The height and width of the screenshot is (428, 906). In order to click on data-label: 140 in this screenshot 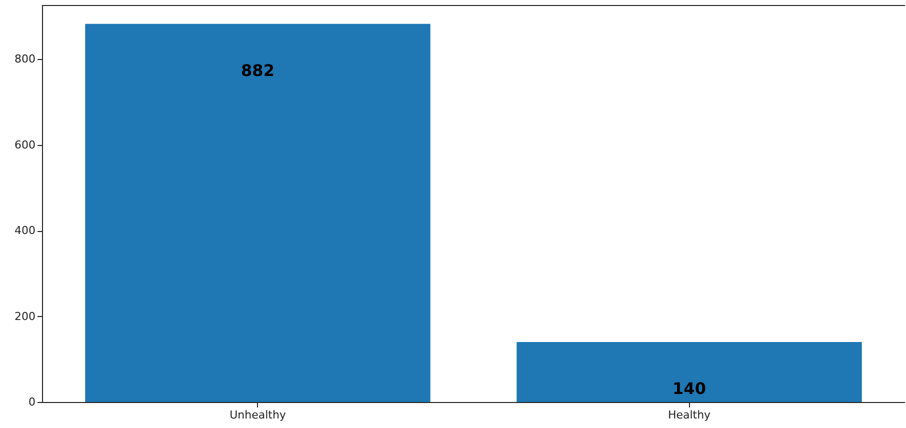, I will do `click(689, 388)`.